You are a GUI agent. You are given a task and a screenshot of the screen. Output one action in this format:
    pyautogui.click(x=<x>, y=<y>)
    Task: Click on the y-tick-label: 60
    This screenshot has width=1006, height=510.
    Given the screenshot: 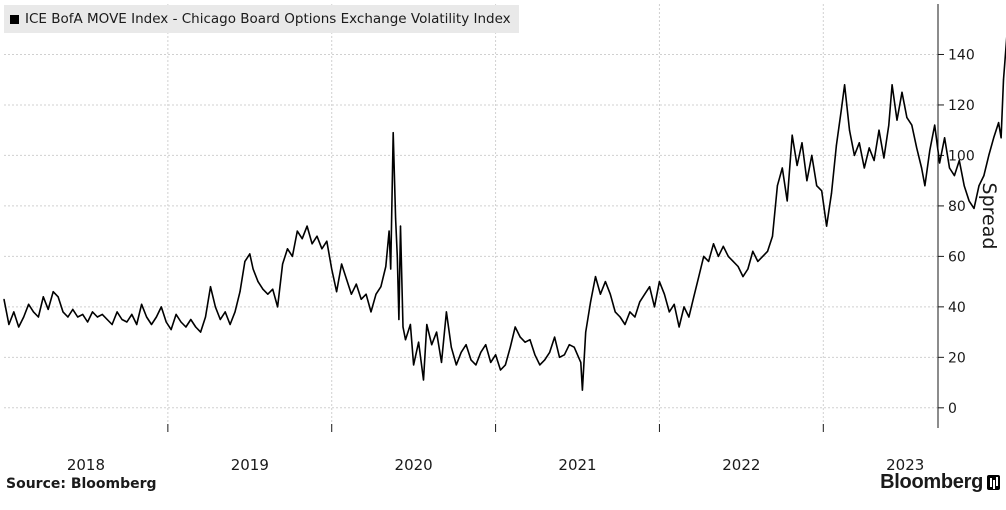 What is the action you would take?
    pyautogui.click(x=957, y=257)
    